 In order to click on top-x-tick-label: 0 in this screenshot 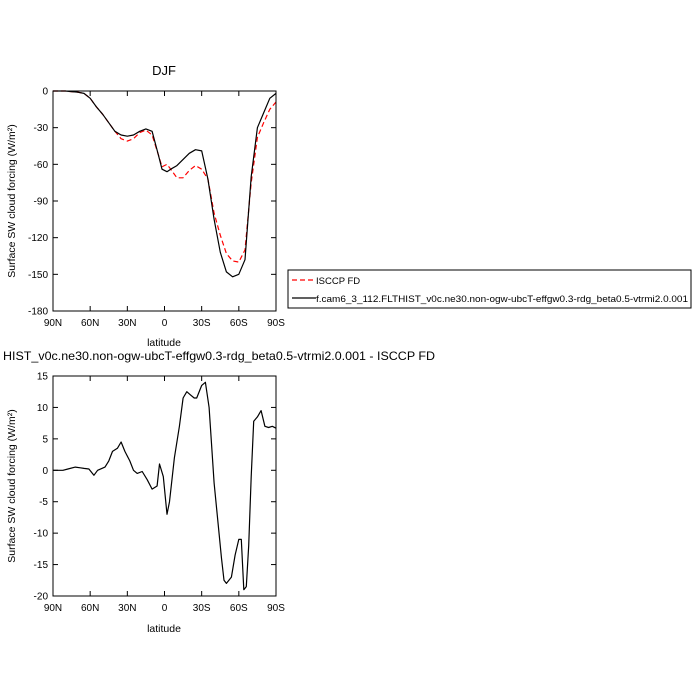, I will do `click(165, 323)`.